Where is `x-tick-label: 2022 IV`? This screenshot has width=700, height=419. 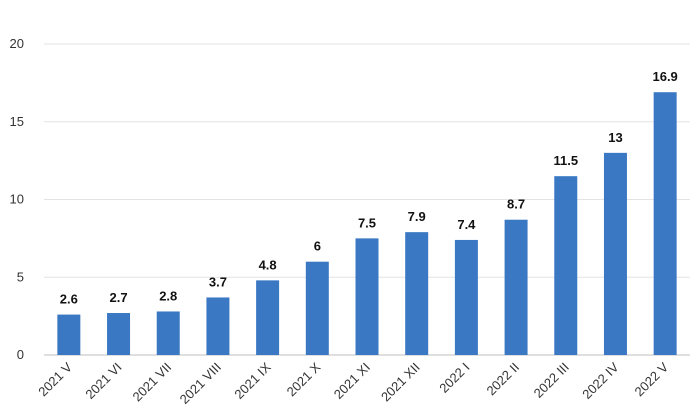
x-tick-label: 2022 IV is located at coordinates (600, 380).